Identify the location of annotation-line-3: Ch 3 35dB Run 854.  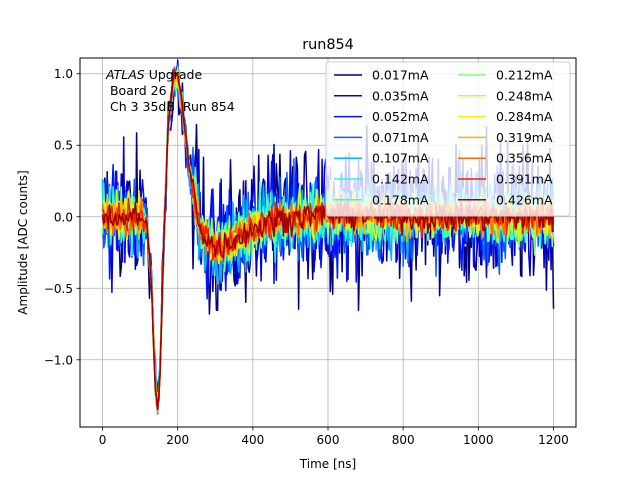
(170, 106).